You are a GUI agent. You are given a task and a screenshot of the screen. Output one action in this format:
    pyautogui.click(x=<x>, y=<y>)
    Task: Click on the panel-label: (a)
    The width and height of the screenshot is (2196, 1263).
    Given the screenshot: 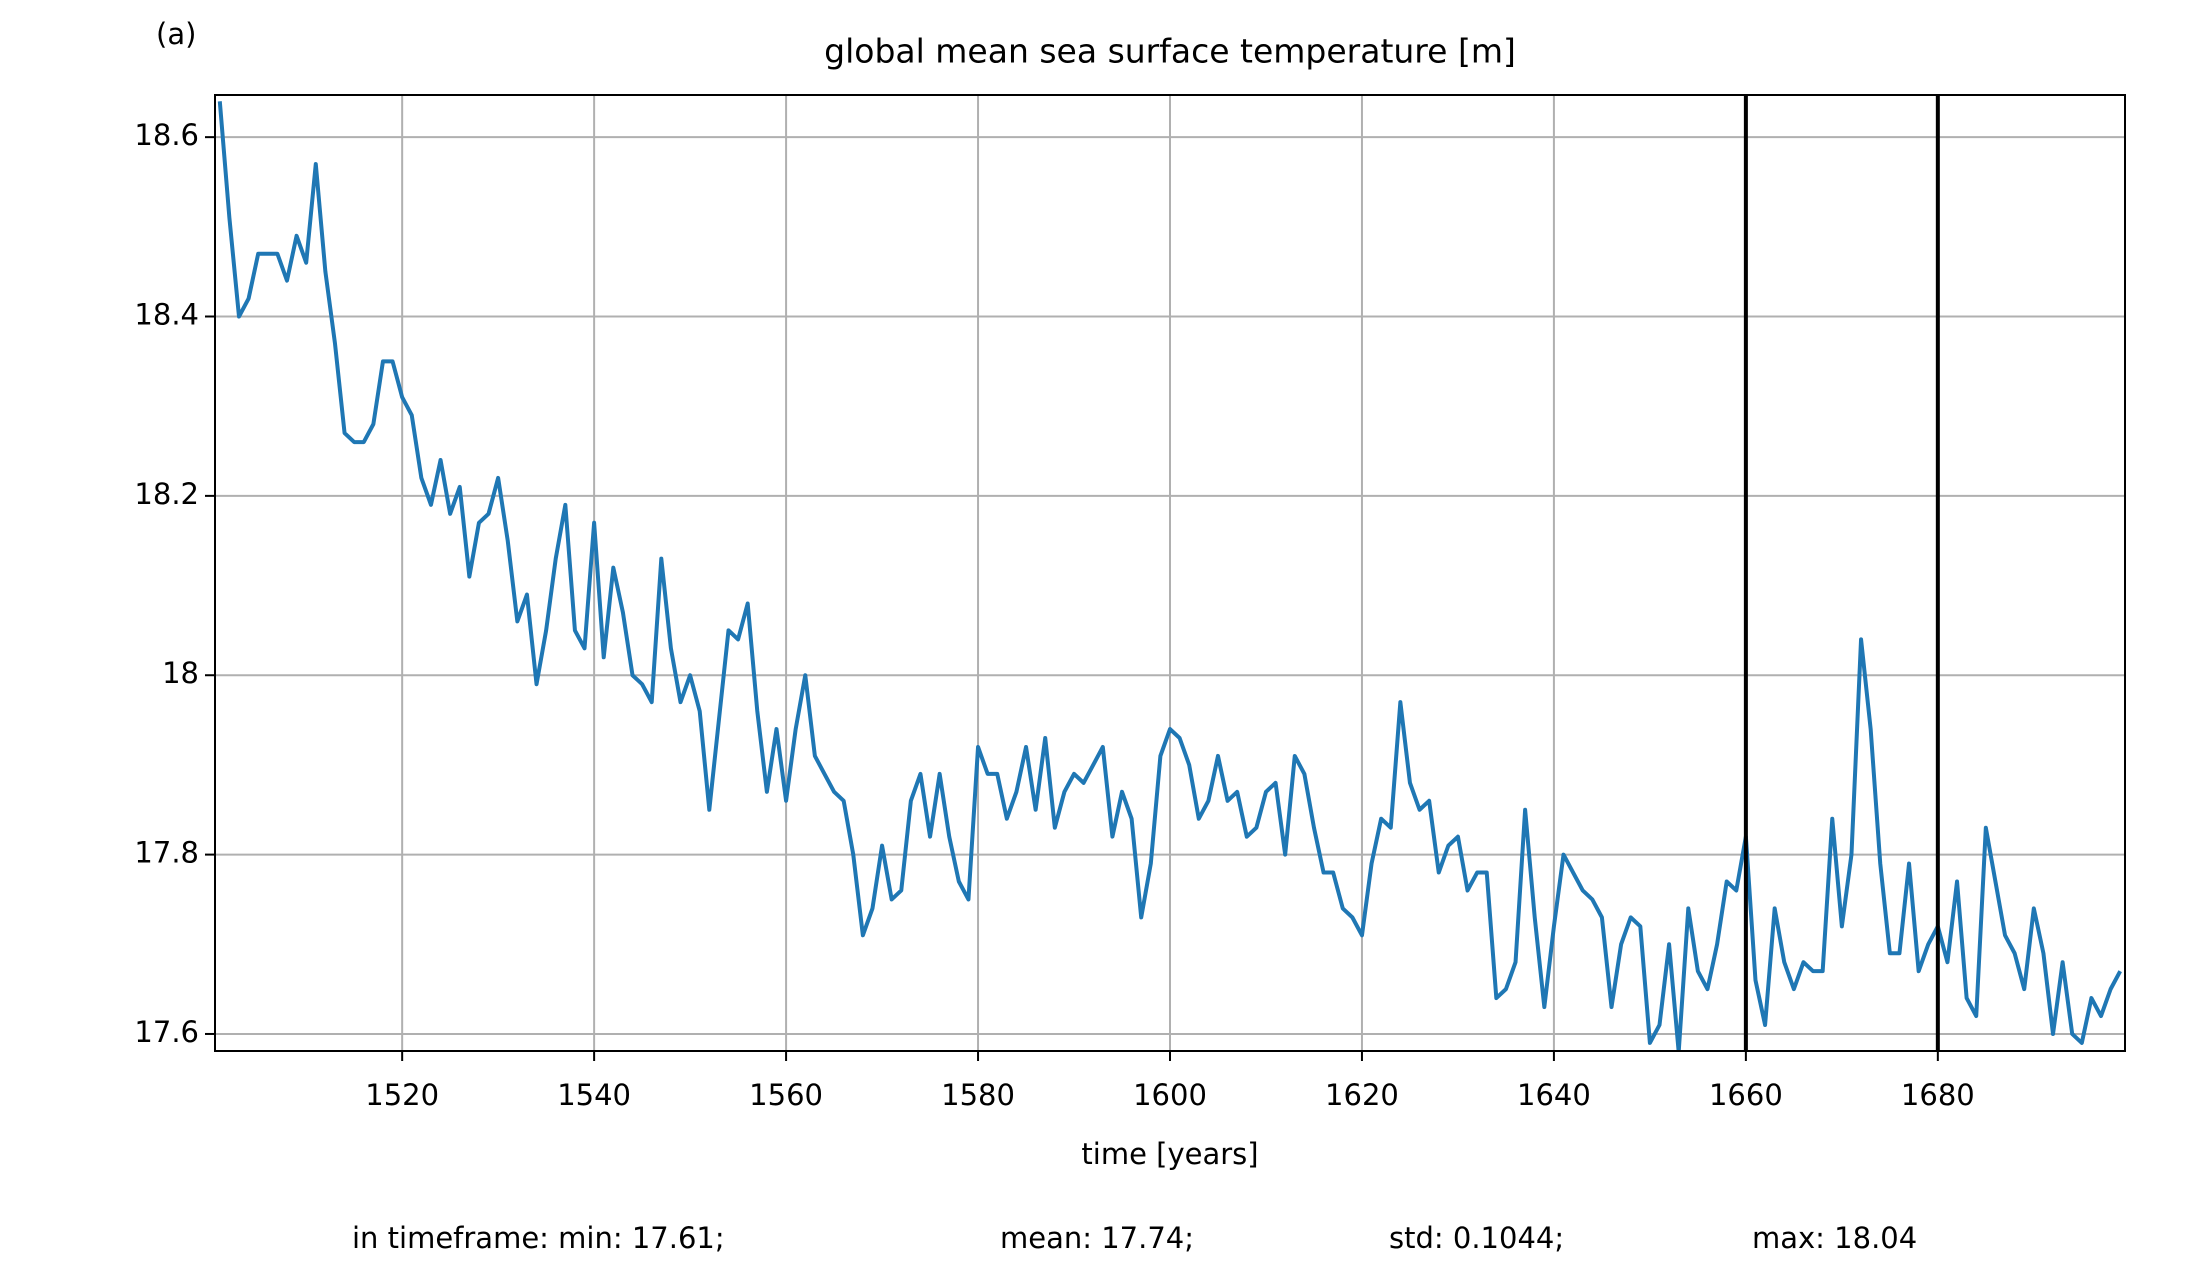 What is the action you would take?
    pyautogui.click(x=176, y=34)
    